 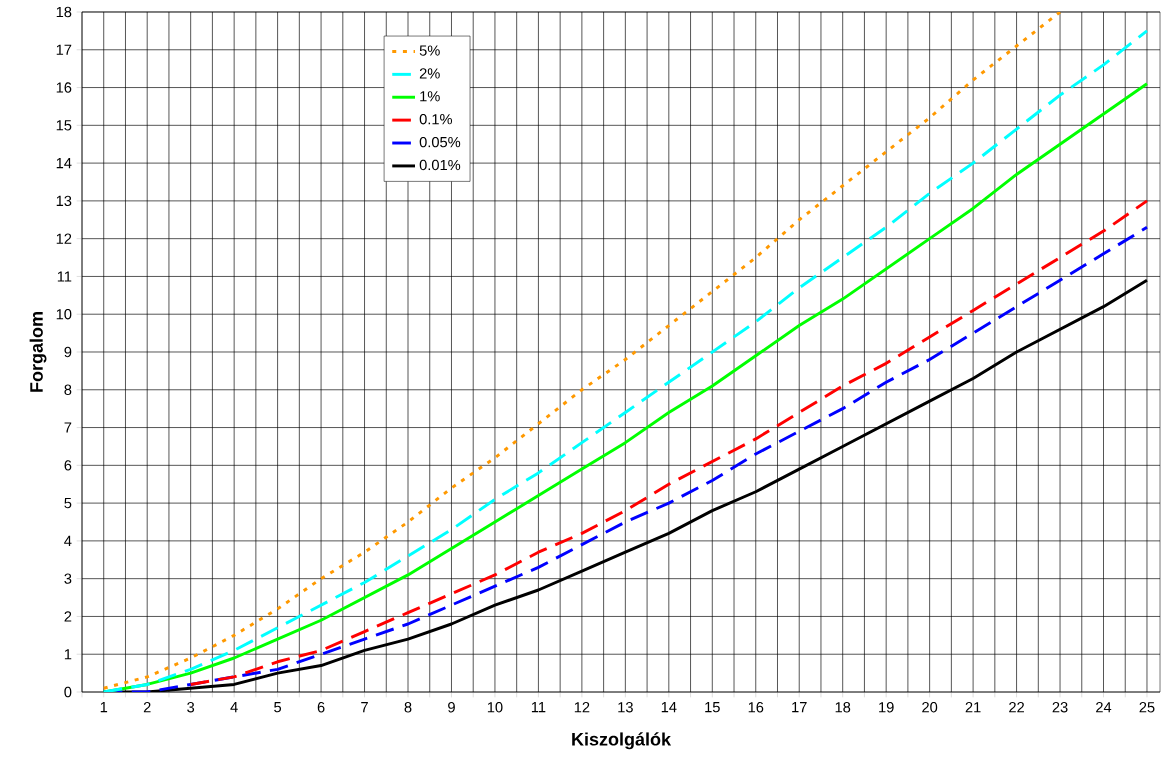 I want to click on x-tick-label: 15, so click(x=712, y=707).